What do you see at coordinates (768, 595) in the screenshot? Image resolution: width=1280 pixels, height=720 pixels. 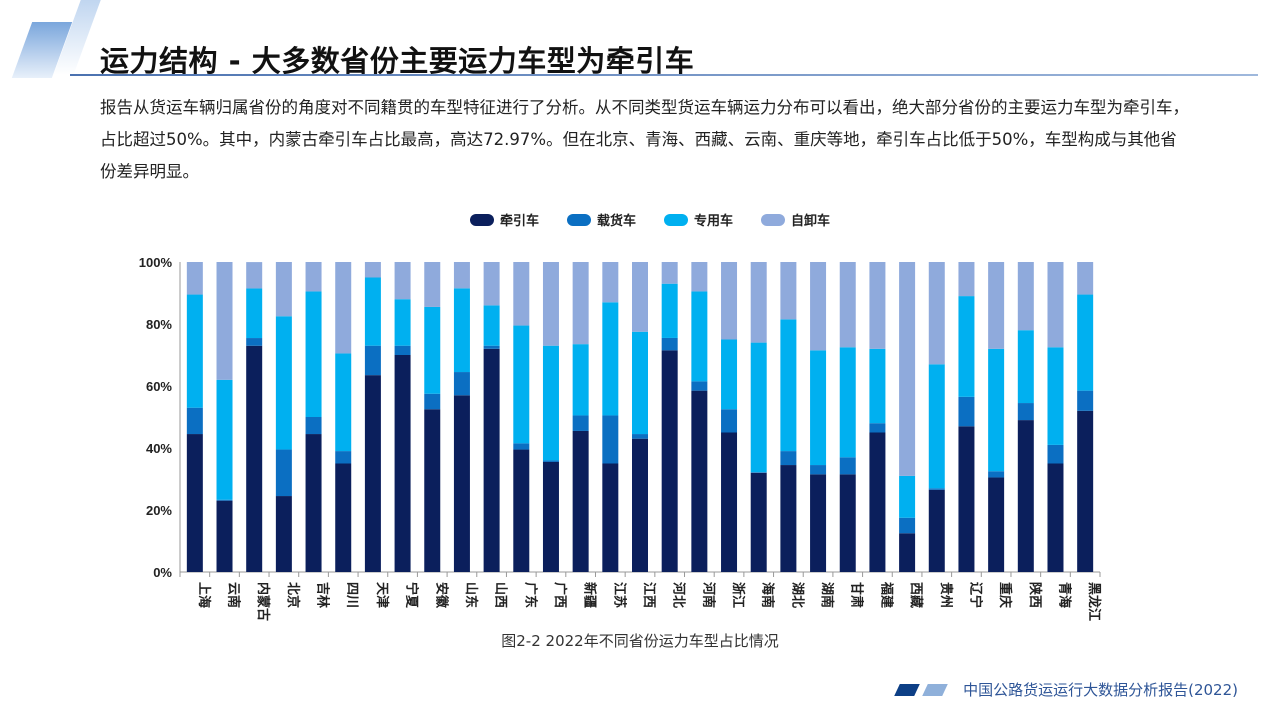 I see `x-tick-label: 海南` at bounding box center [768, 595].